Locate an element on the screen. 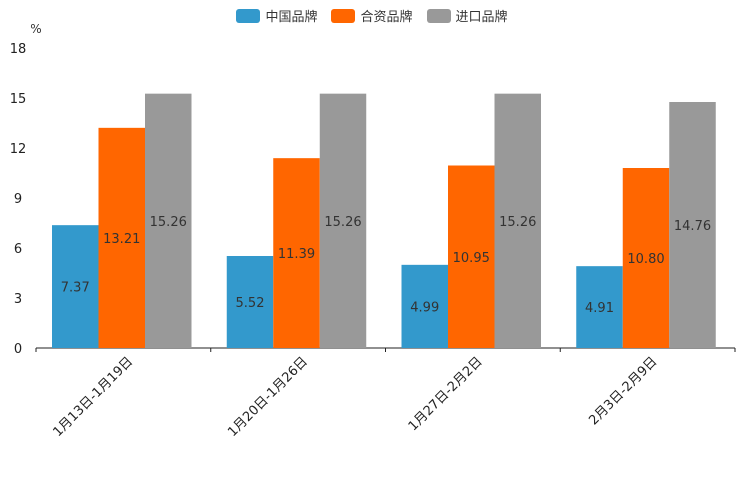 The width and height of the screenshot is (744, 496). y-axis-unit-label: % is located at coordinates (35, 29).